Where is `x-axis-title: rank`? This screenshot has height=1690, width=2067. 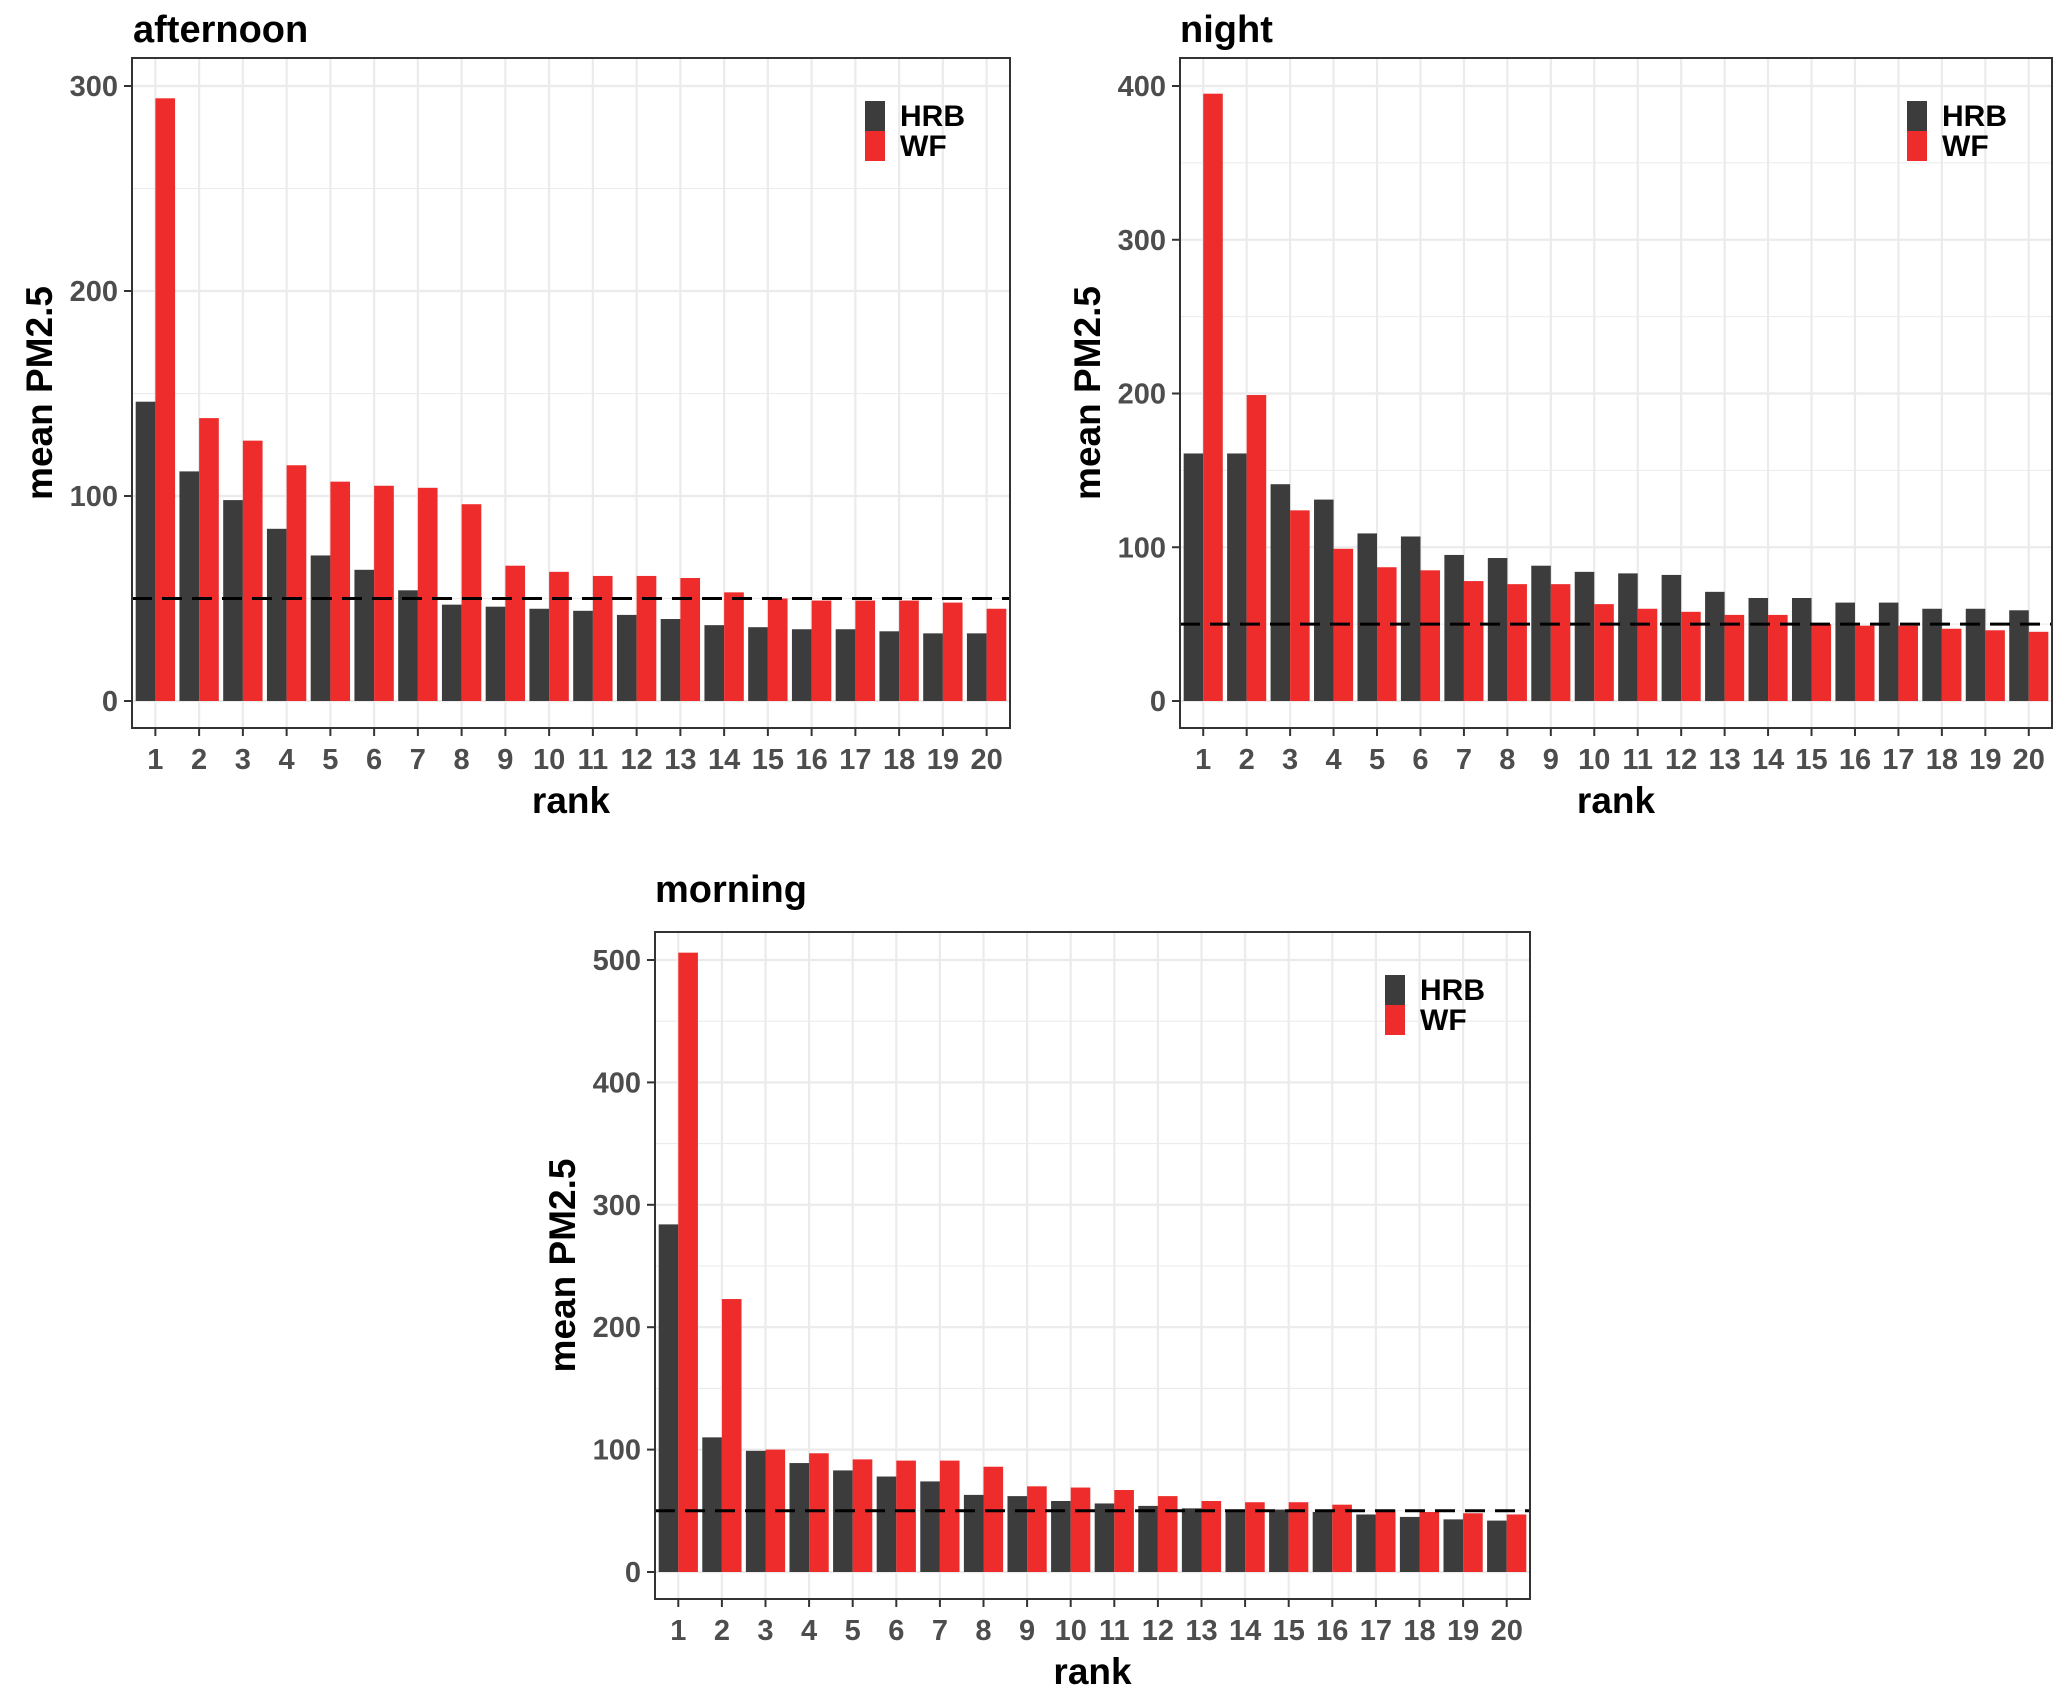
x-axis-title: rank is located at coordinates (571, 800).